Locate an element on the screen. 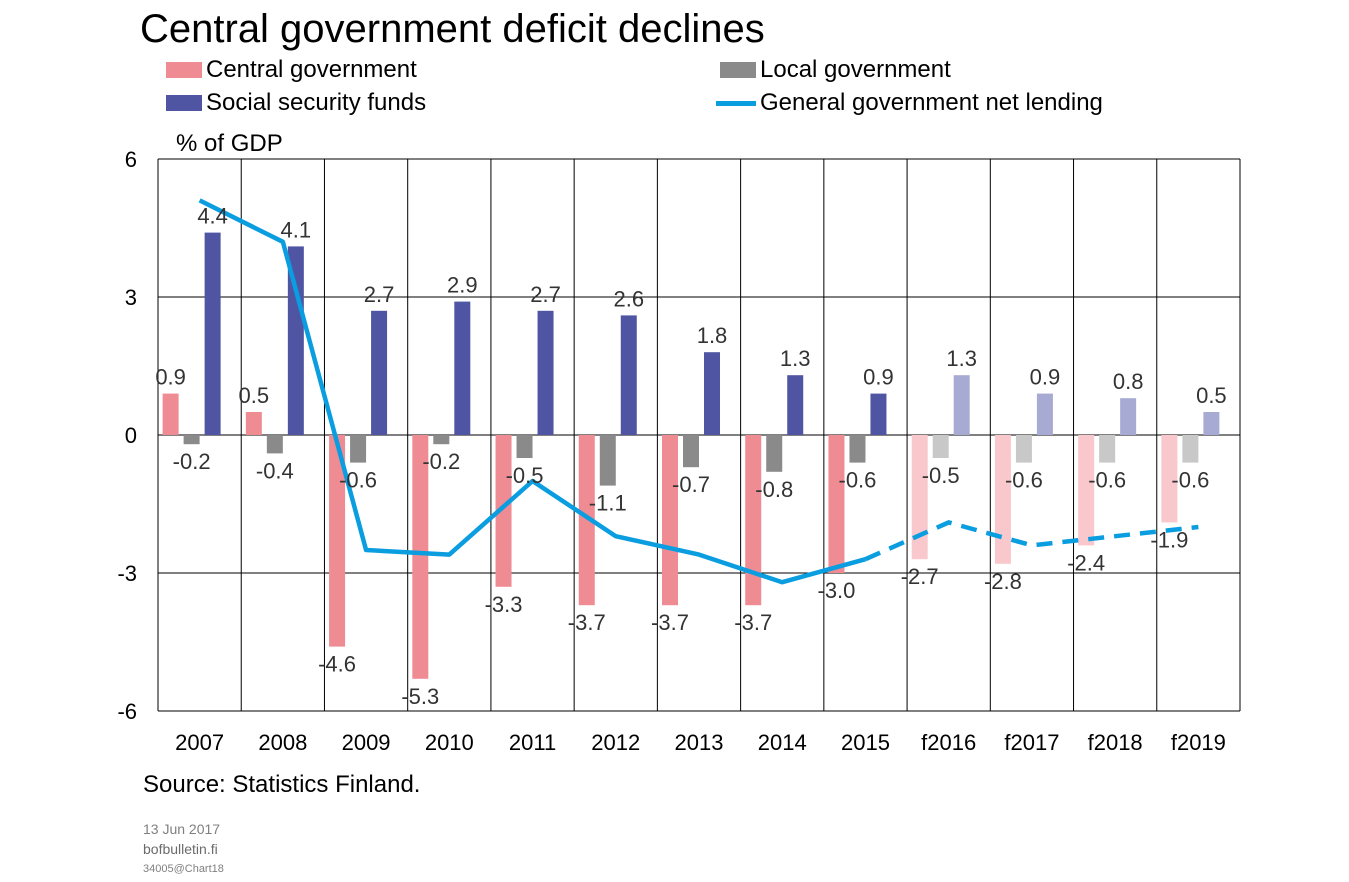 The image size is (1349, 882). data-label-2: 2.7 is located at coordinates (379, 294).